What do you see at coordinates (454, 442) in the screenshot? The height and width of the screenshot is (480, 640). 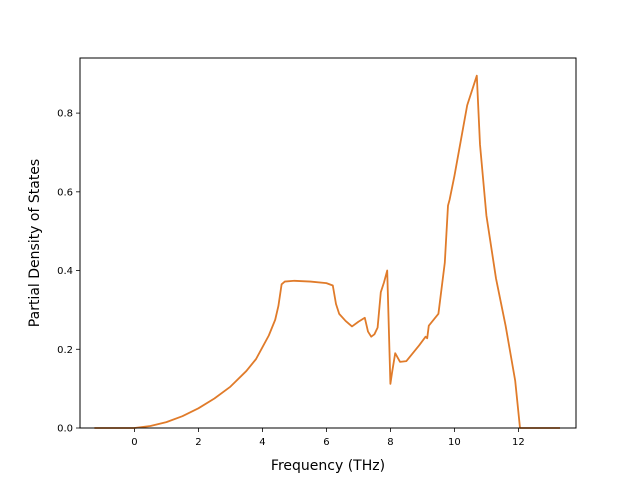 I see `x-tick-label: 10` at bounding box center [454, 442].